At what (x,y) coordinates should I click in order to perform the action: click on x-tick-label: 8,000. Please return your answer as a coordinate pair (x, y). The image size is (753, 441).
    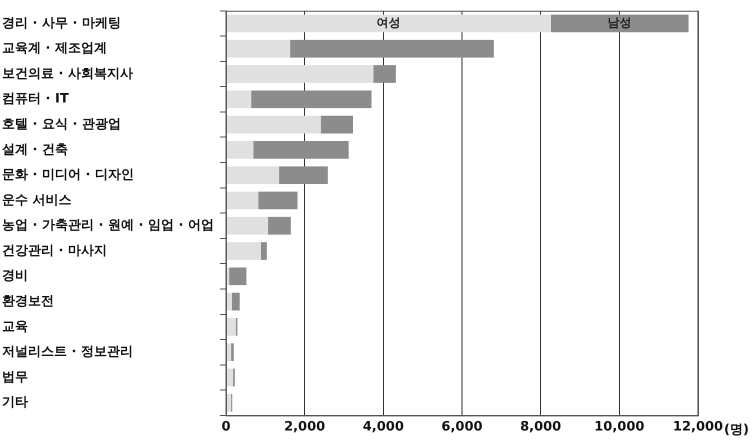
    Looking at the image, I should click on (541, 427).